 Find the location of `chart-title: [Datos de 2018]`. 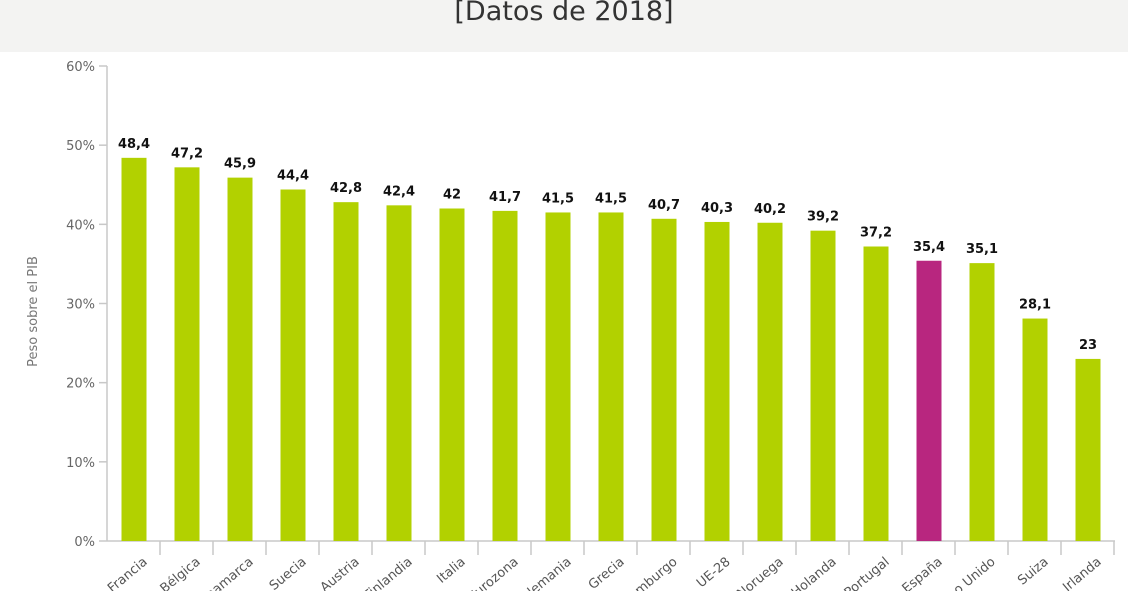

chart-title: [Datos de 2018] is located at coordinates (564, 13).